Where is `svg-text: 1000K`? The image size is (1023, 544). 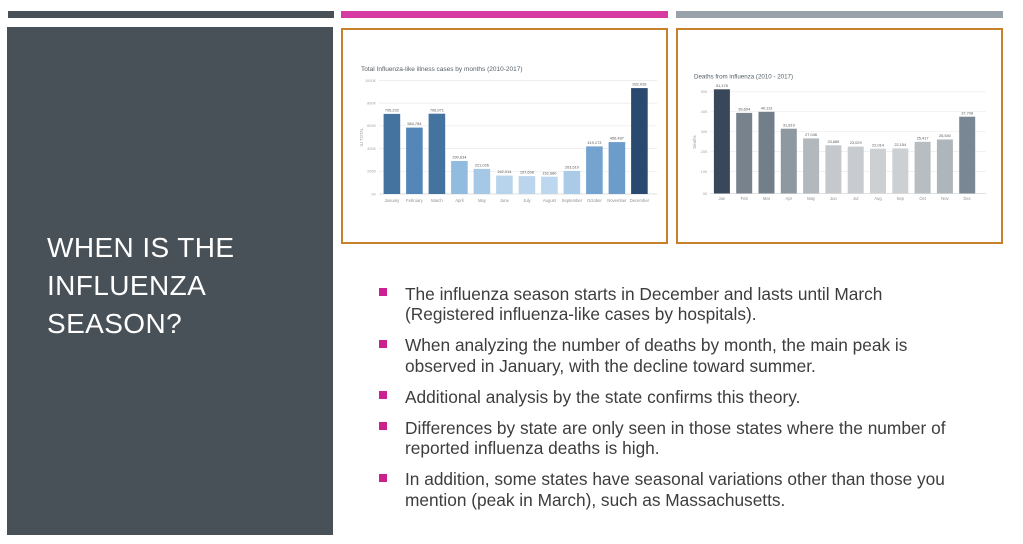 svg-text: 1000K is located at coordinates (370, 81).